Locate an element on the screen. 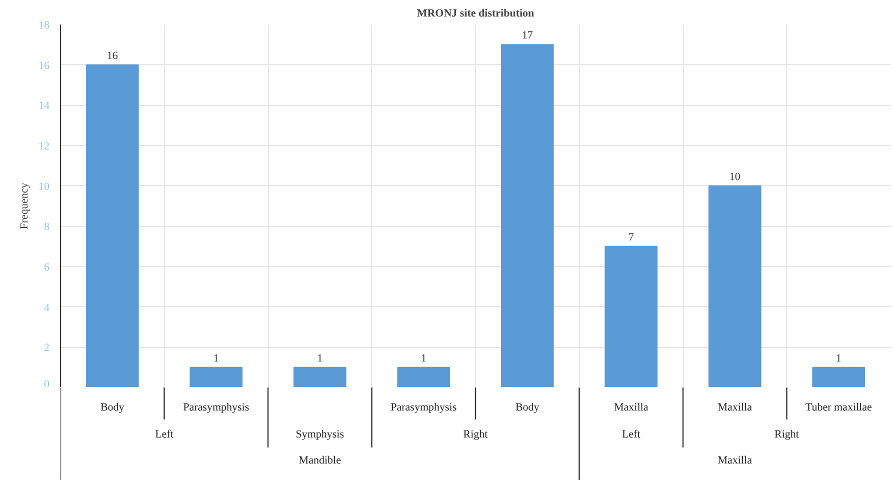  y-tick-label: 18 is located at coordinates (44, 26).